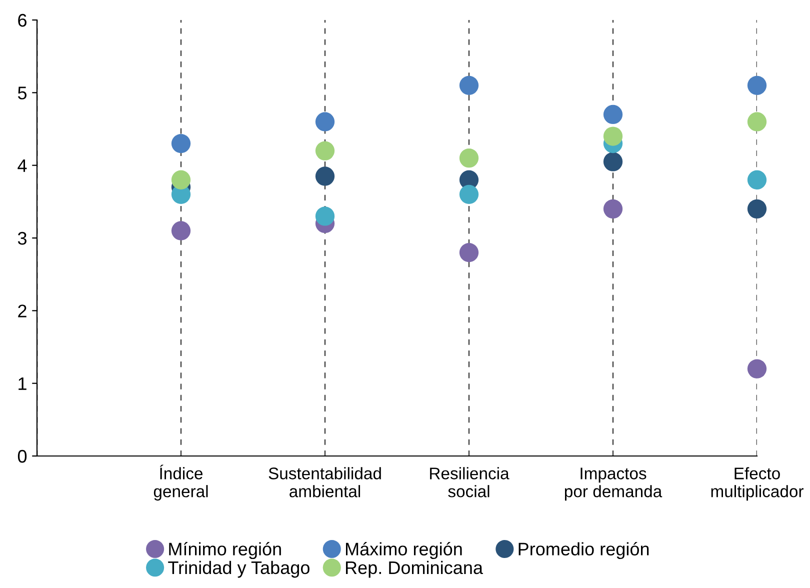  Describe the element at coordinates (324, 482) in the screenshot. I see `x-tick-label: Sustentabilidad ambiental` at that location.